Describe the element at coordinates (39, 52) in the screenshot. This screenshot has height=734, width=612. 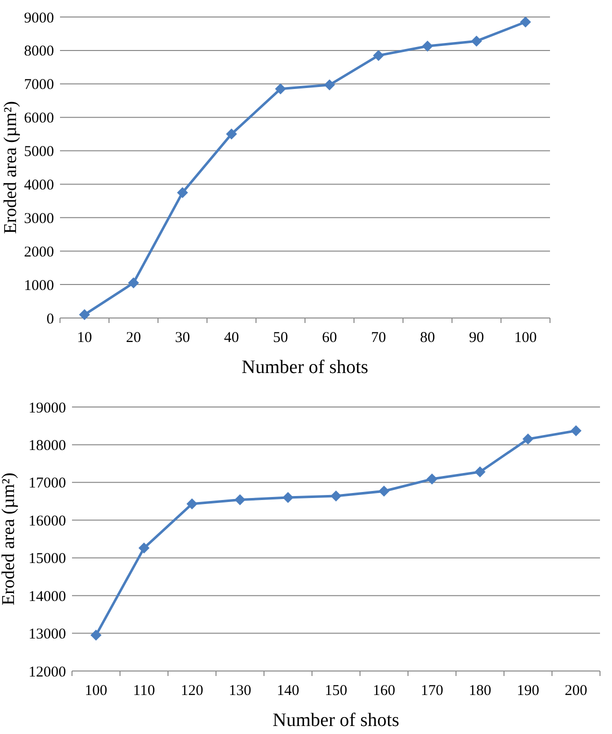
I see `y-tick-label: 8000` at that location.